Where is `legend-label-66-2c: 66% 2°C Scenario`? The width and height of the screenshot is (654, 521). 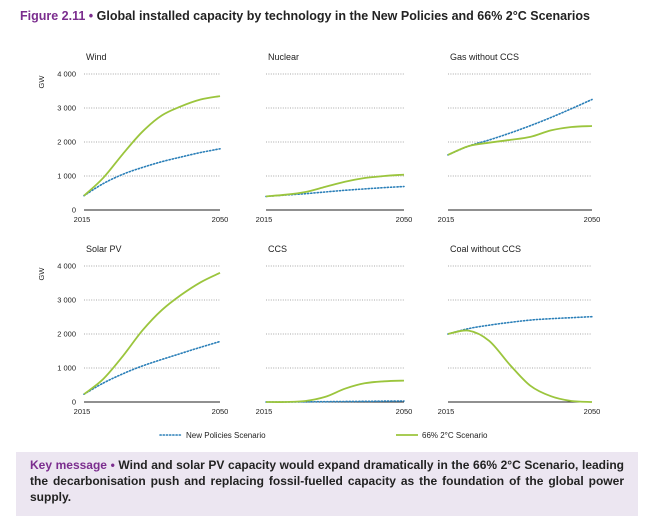 legend-label-66-2c: 66% 2°C Scenario is located at coordinates (455, 435).